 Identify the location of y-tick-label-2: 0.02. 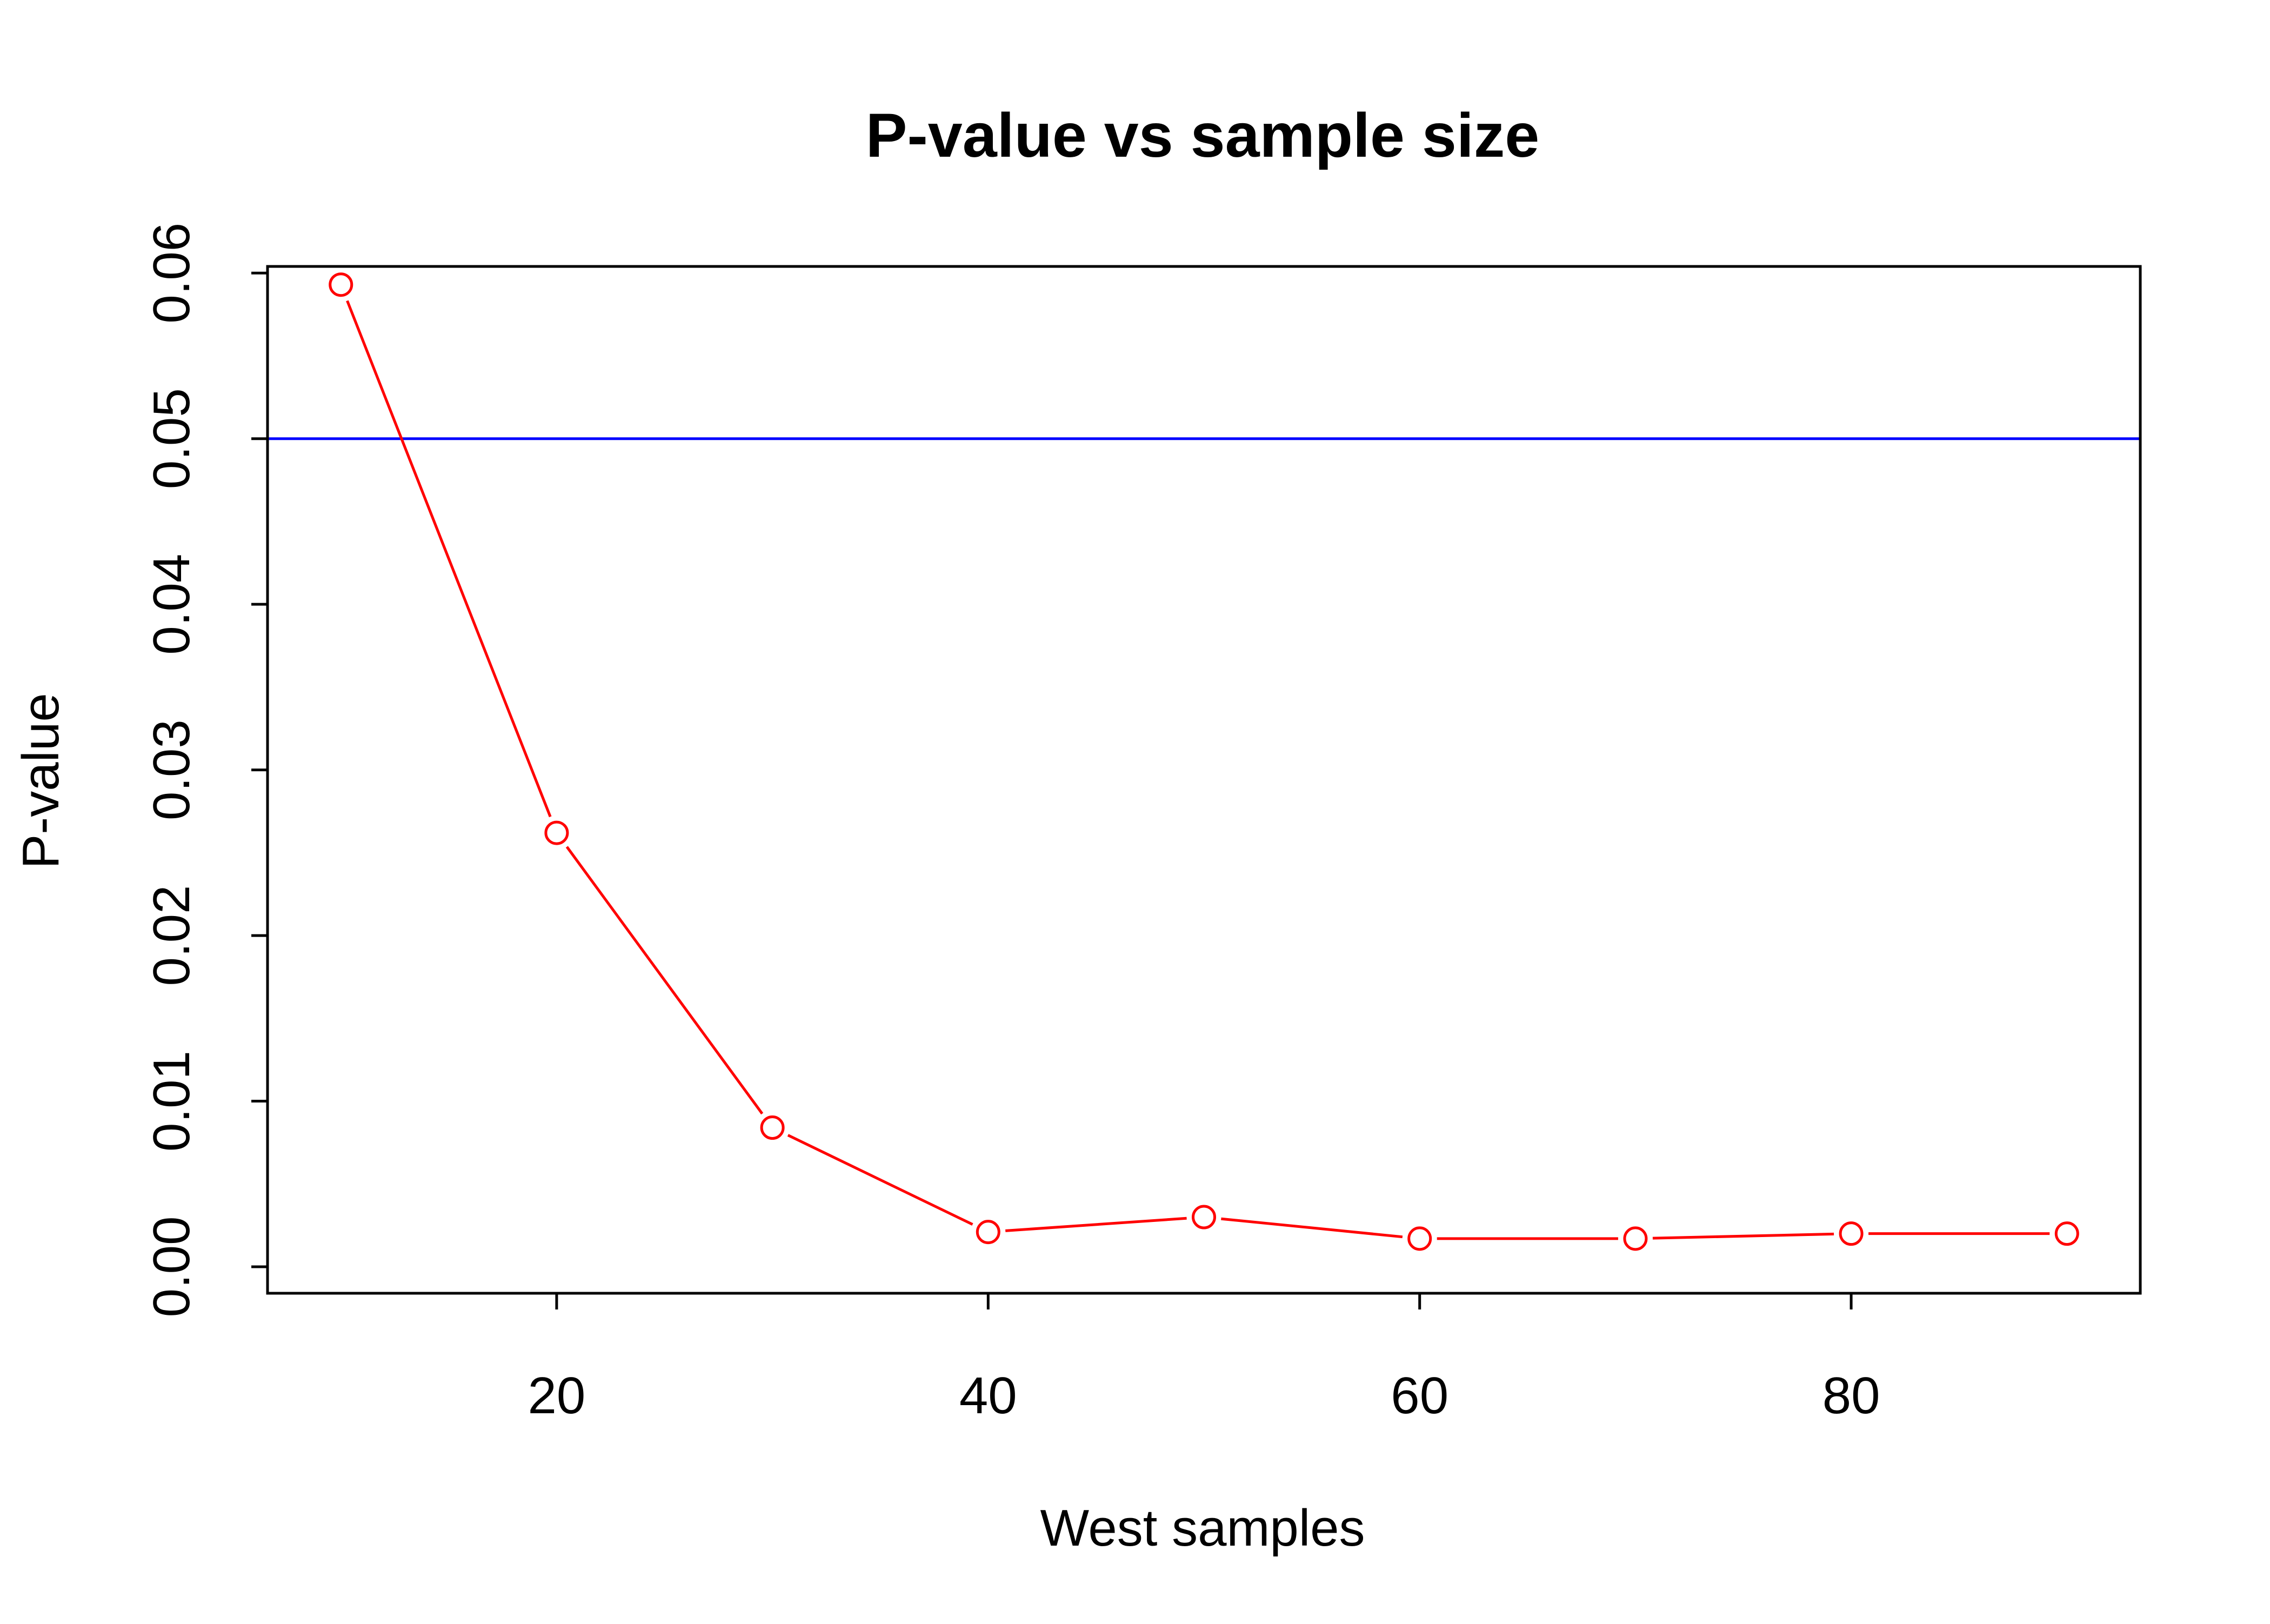
(172, 936).